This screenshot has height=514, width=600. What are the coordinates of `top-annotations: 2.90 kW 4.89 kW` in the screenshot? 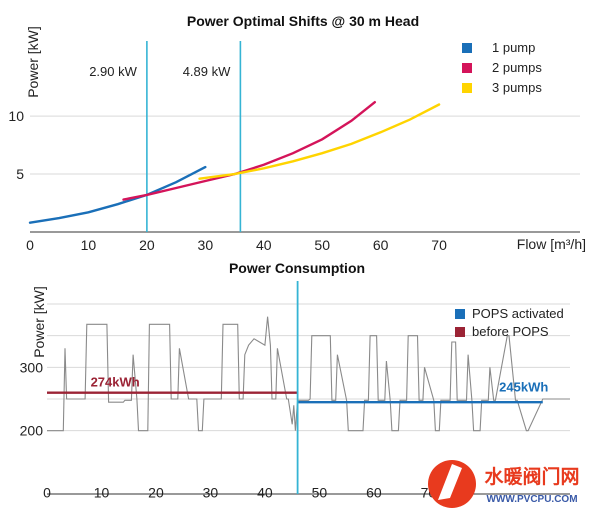 It's located at (160, 71).